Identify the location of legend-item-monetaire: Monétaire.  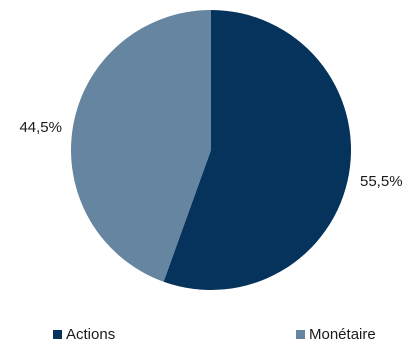
(336, 334).